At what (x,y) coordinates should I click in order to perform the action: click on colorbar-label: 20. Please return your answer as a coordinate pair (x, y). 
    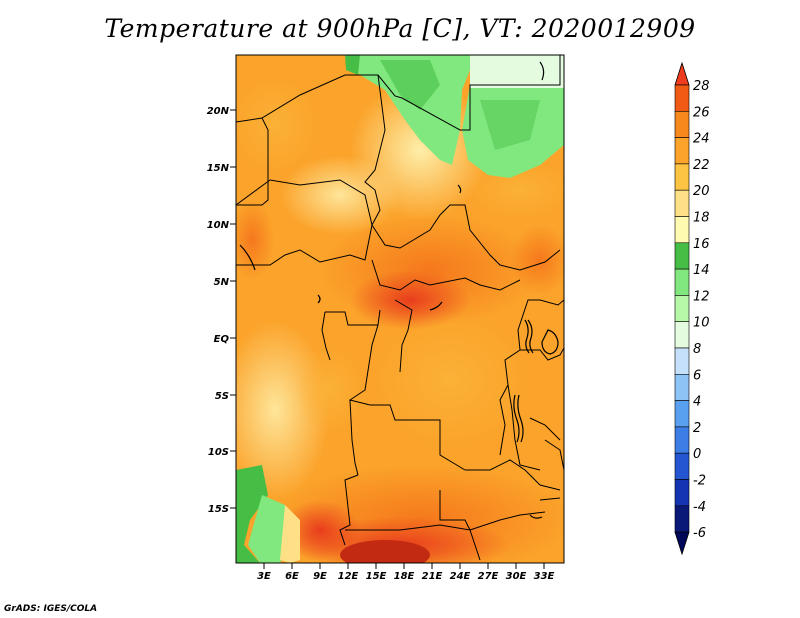
    Looking at the image, I should click on (701, 191).